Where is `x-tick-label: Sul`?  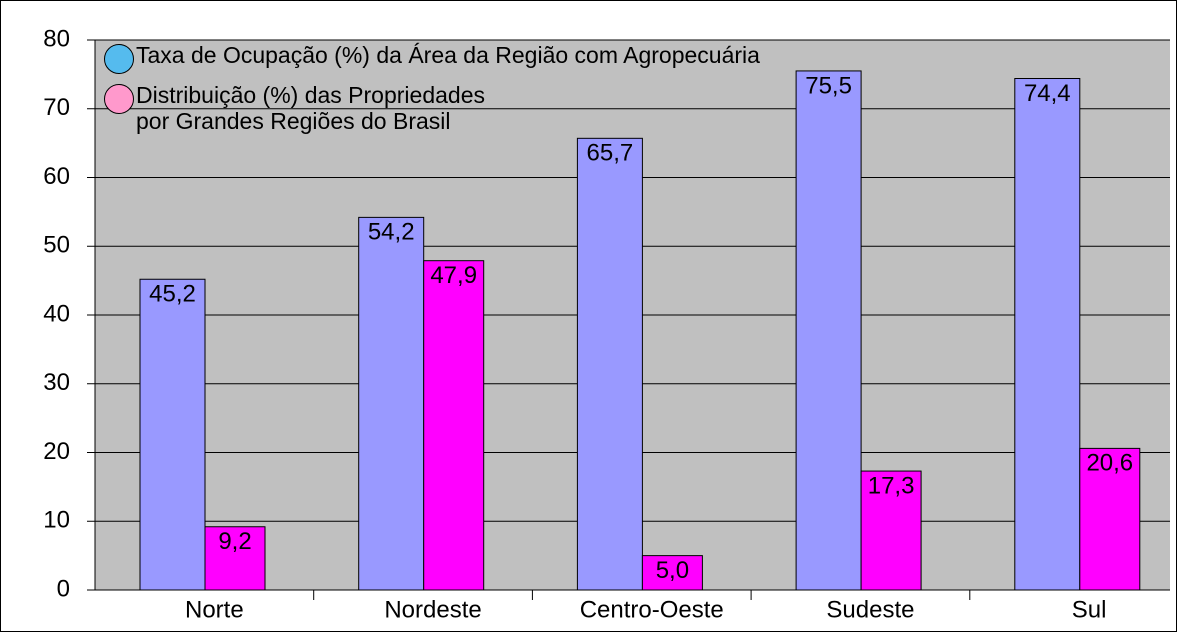
x-tick-label: Sul is located at coordinates (1089, 609).